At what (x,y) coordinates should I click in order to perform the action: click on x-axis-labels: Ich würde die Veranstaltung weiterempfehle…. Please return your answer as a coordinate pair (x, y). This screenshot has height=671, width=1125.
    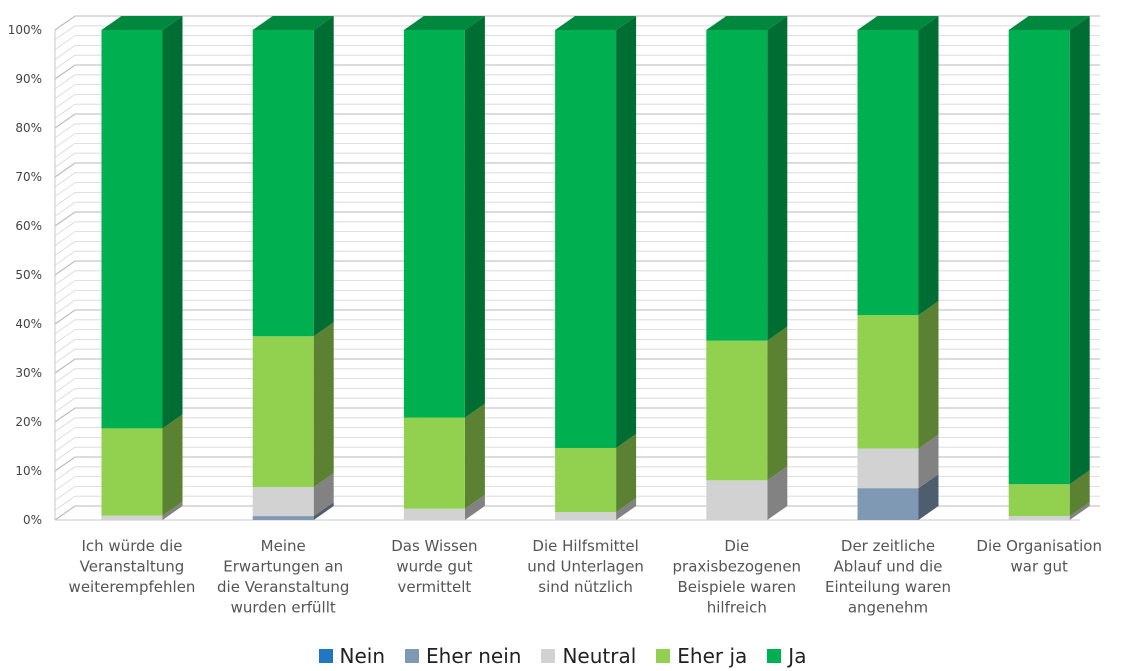
    Looking at the image, I should click on (585, 577).